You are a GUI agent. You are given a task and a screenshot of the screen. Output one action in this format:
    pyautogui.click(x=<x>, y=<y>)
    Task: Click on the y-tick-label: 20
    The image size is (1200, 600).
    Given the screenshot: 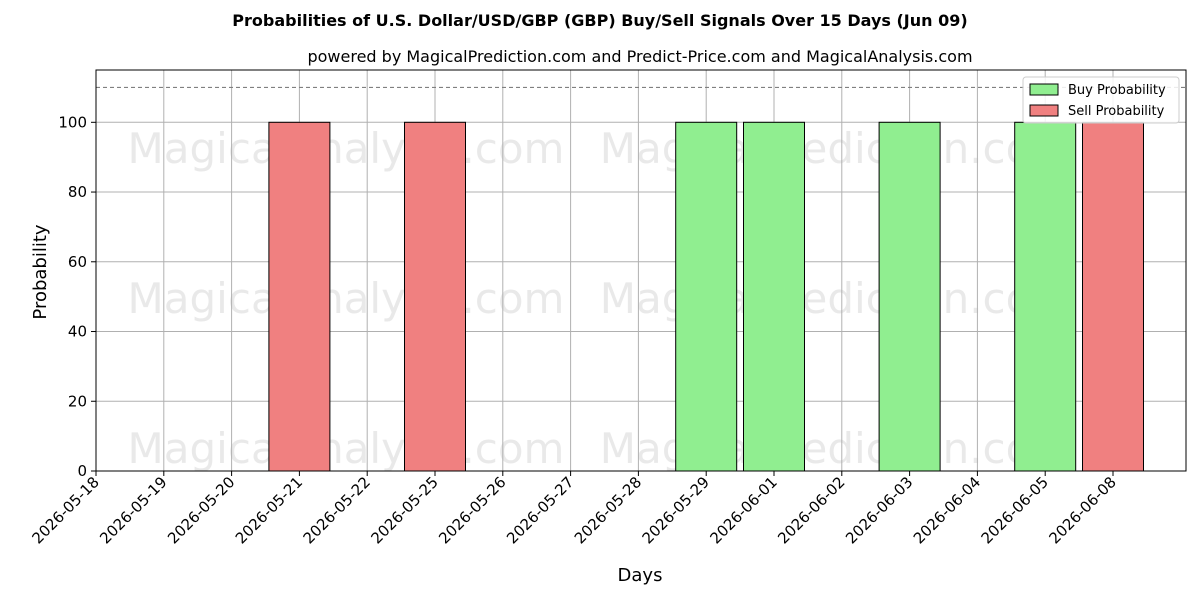 What is the action you would take?
    pyautogui.click(x=77, y=401)
    